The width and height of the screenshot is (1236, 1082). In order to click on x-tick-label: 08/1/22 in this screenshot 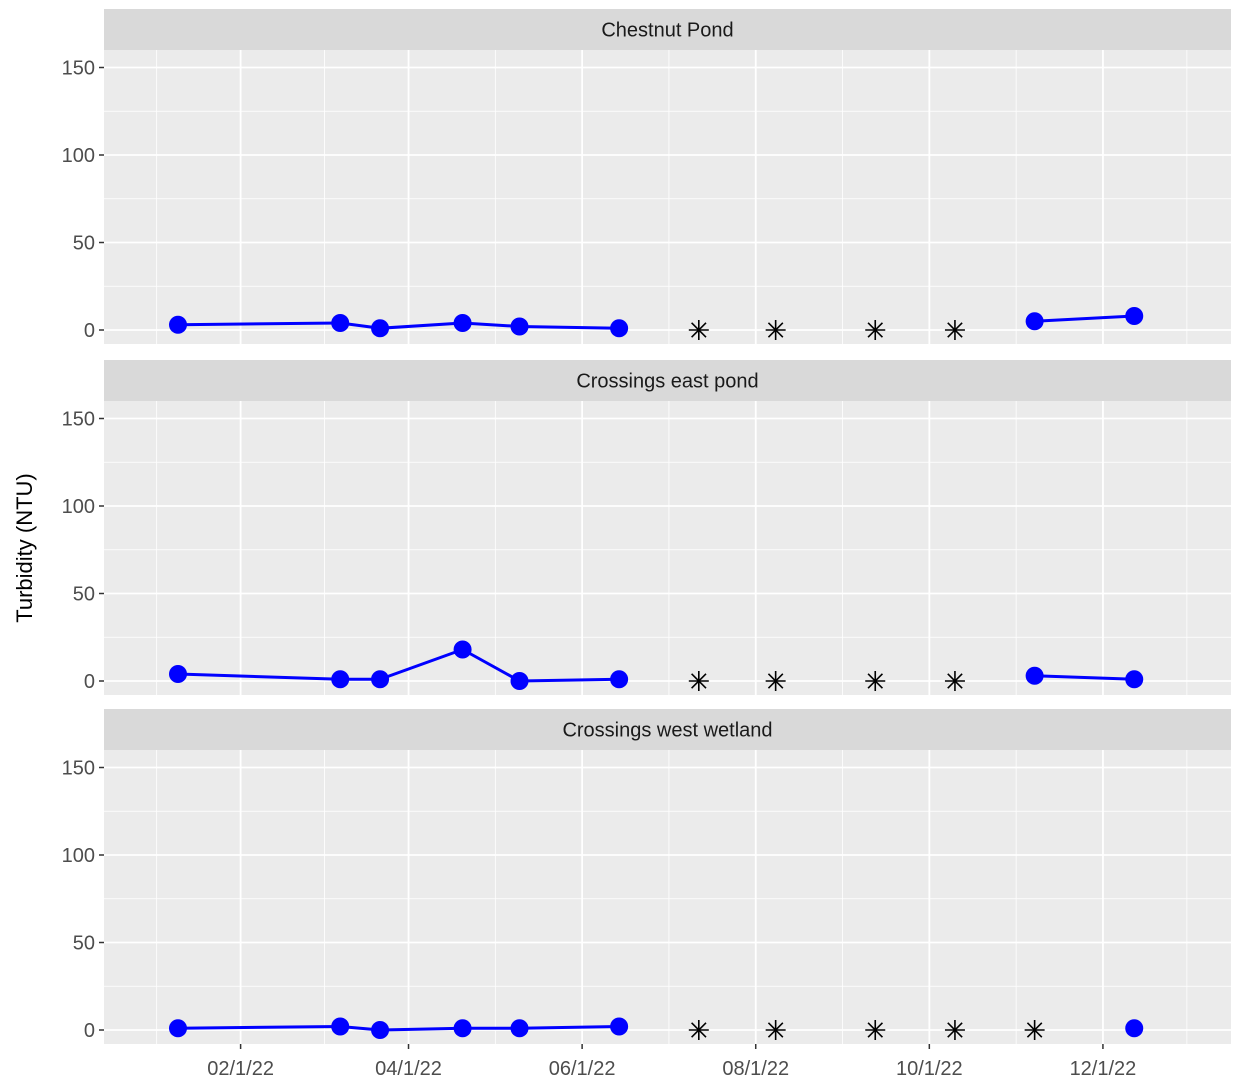, I will do `click(755, 1069)`.